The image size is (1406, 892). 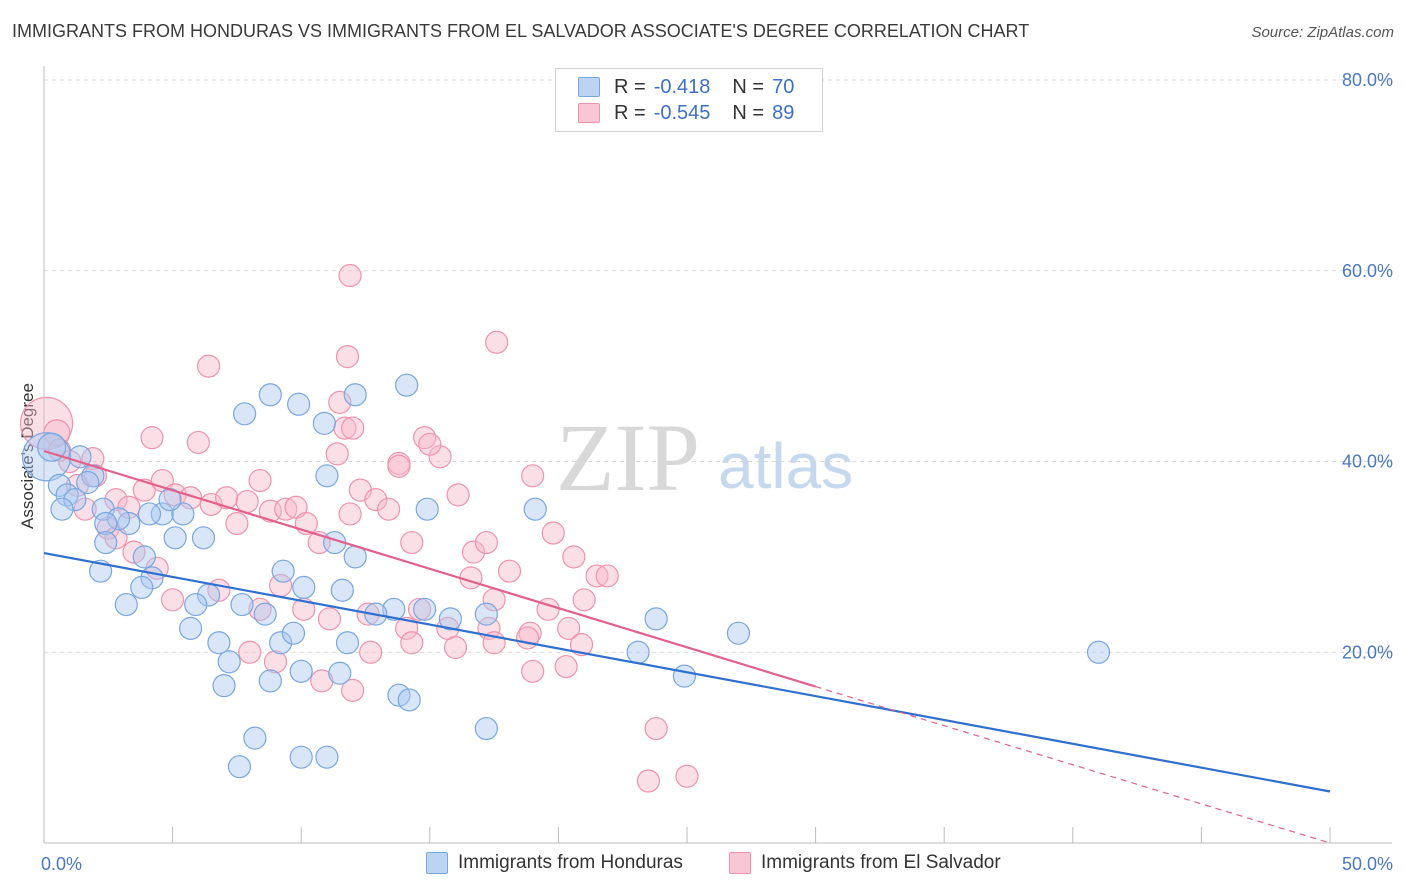 I want to click on legend-item-el-salvador: Immigrants from El Salvador, so click(x=865, y=863).